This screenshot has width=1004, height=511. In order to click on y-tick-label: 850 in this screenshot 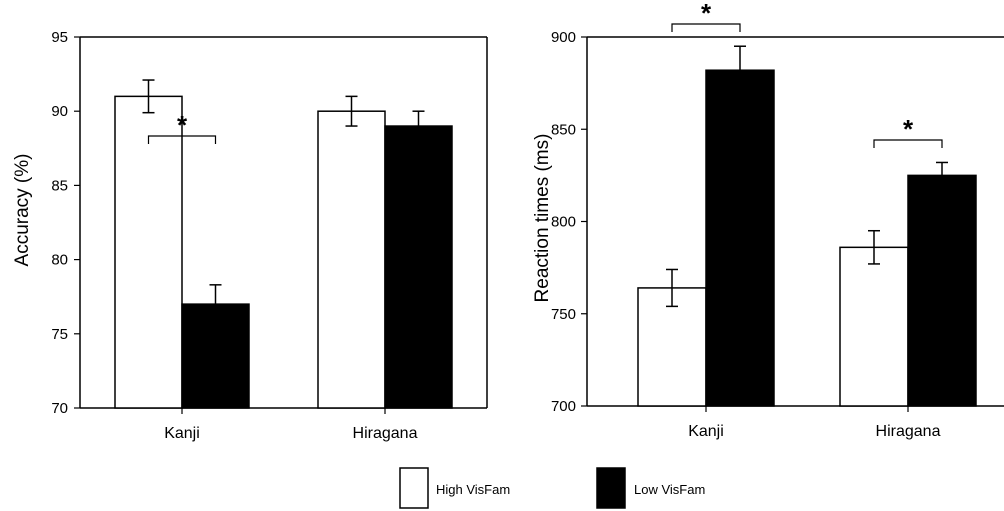, I will do `click(563, 129)`.